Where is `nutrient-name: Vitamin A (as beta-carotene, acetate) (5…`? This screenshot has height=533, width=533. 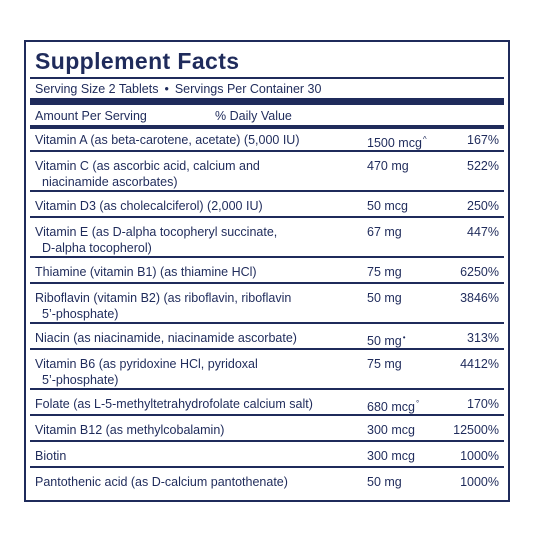 nutrient-name: Vitamin A (as beta-carotene, acetate) (5… is located at coordinates (200, 140).